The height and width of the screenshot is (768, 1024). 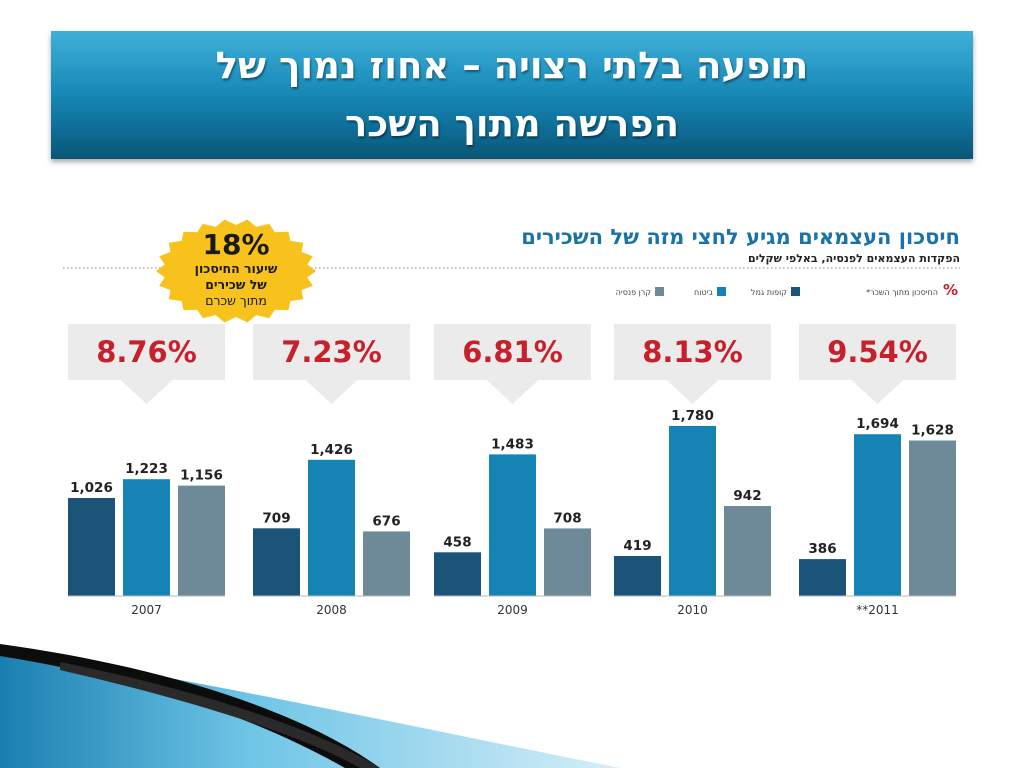 I want to click on percent-value: 8.76%, so click(x=146, y=352).